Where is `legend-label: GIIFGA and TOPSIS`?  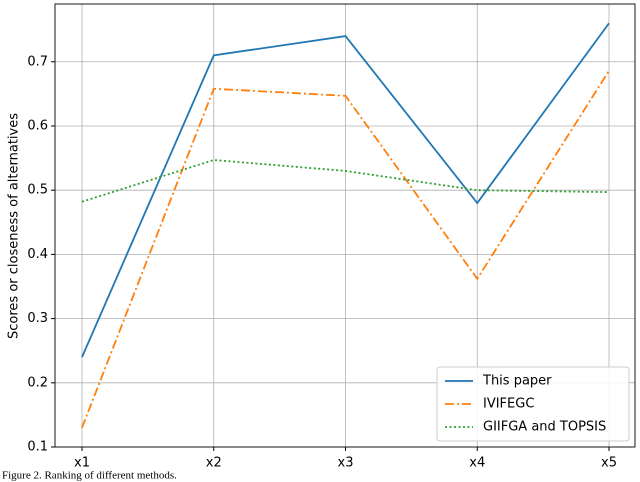 legend-label: GIIFGA and TOPSIS is located at coordinates (544, 427).